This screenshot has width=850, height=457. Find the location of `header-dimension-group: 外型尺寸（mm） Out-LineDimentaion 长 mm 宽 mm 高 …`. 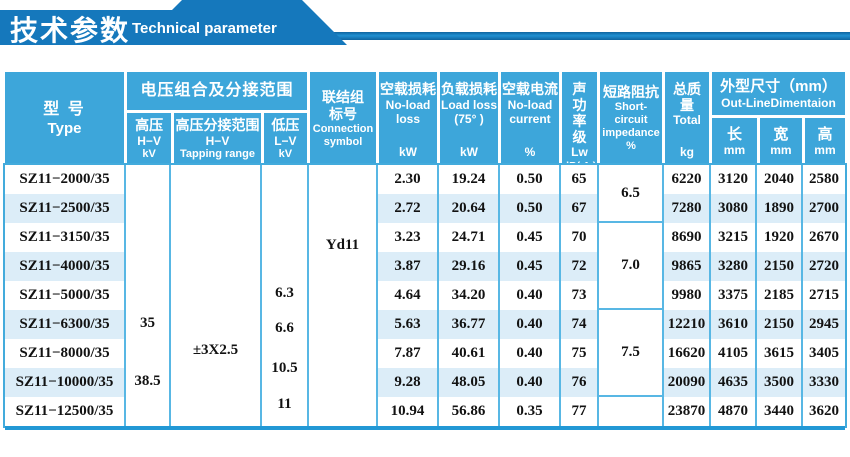

header-dimension-group: 外型尺寸（mm） Out-LineDimentaion 长 mm 宽 mm 高 … is located at coordinates (777, 118).